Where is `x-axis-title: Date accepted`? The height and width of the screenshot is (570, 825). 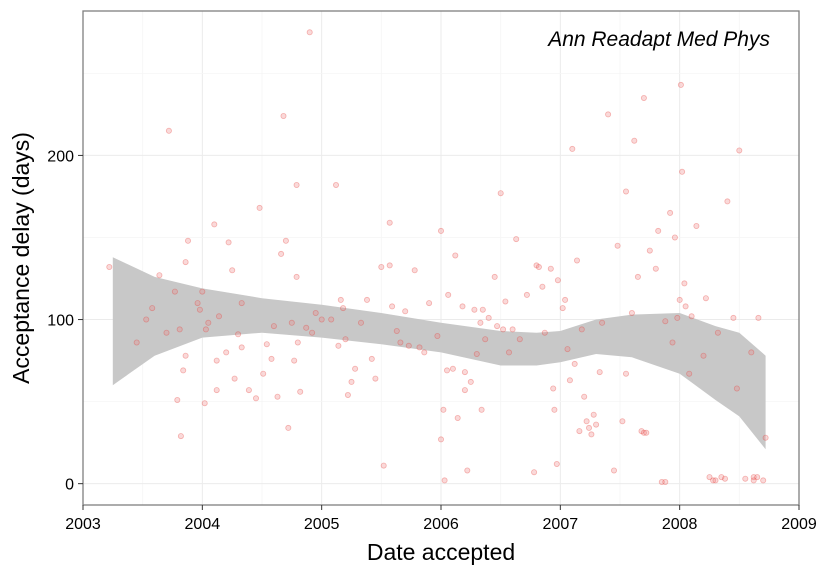
x-axis-title: Date accepted is located at coordinates (441, 552).